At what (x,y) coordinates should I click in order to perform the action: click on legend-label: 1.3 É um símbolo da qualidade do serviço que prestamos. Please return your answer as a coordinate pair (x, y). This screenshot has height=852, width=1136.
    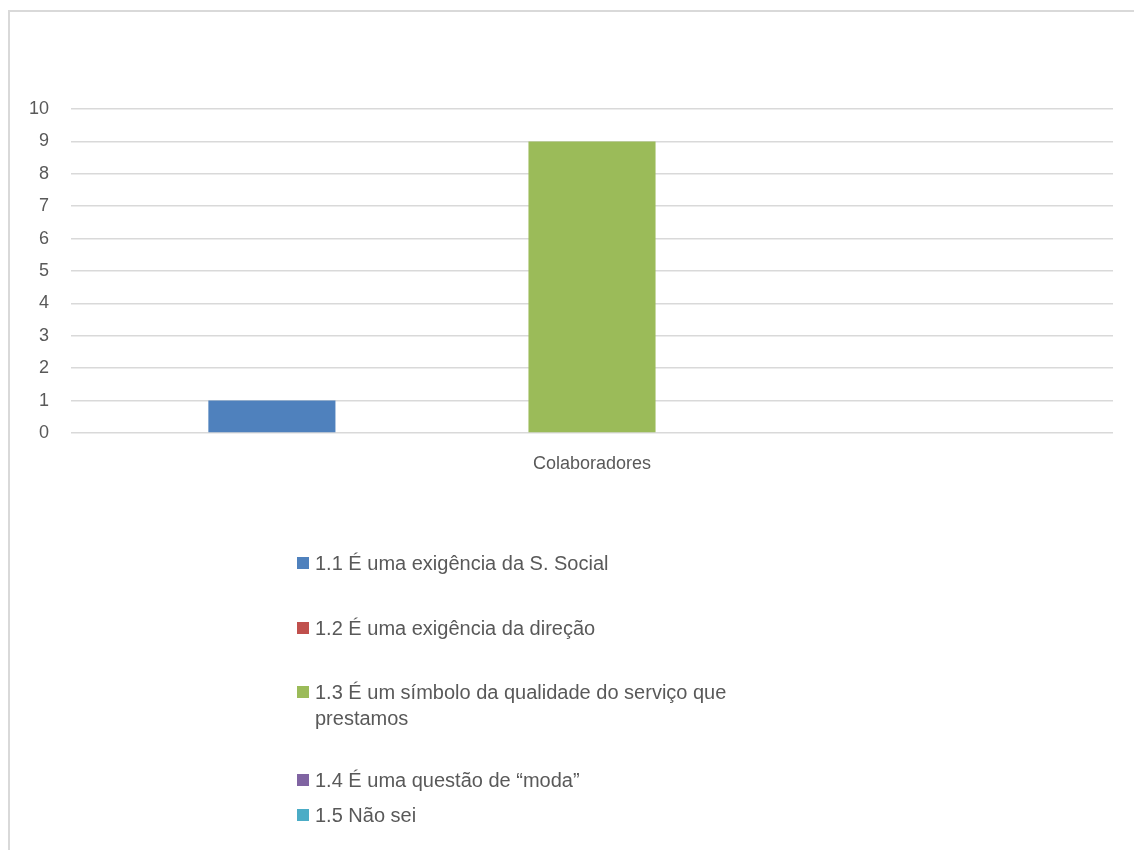
    Looking at the image, I should click on (521, 705).